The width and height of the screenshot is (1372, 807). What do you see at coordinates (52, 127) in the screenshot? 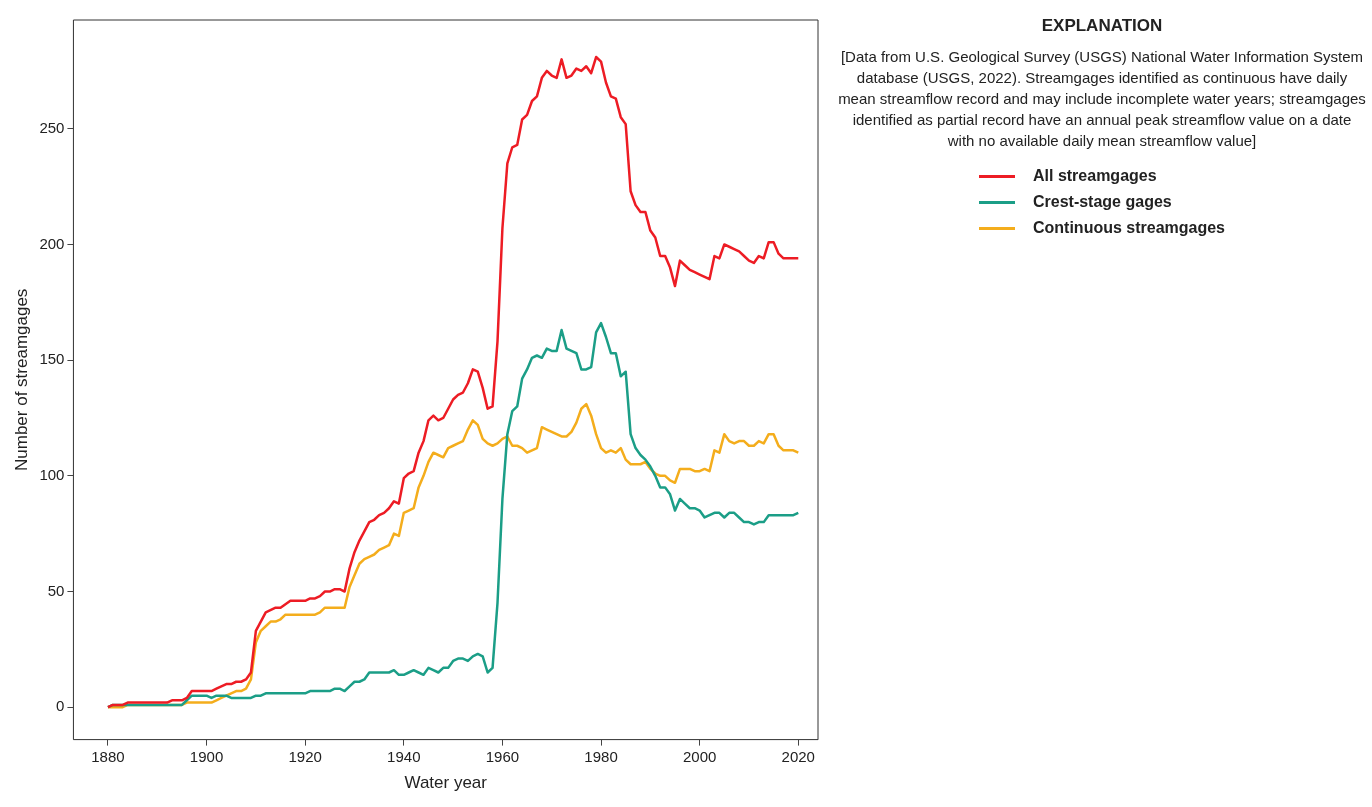
I see `y-tick-label: 250` at bounding box center [52, 127].